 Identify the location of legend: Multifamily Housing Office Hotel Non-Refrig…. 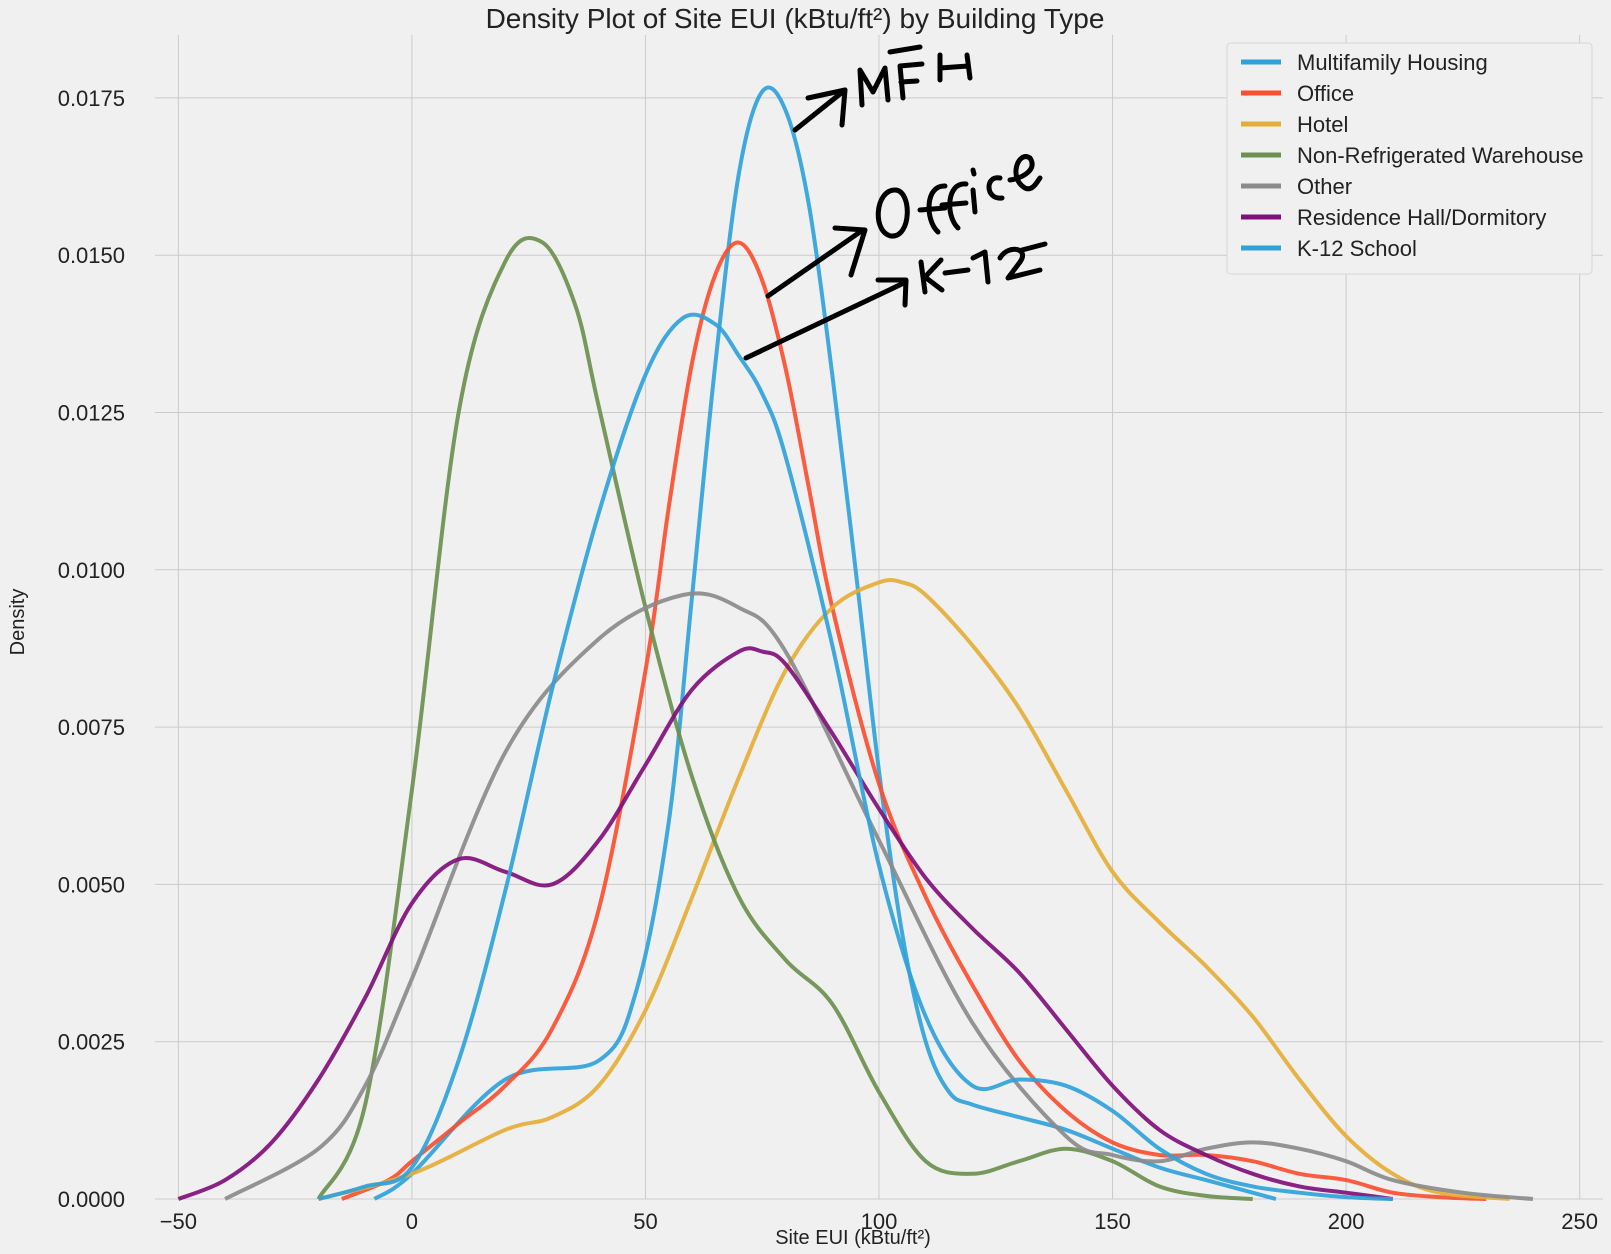
(1409, 158).